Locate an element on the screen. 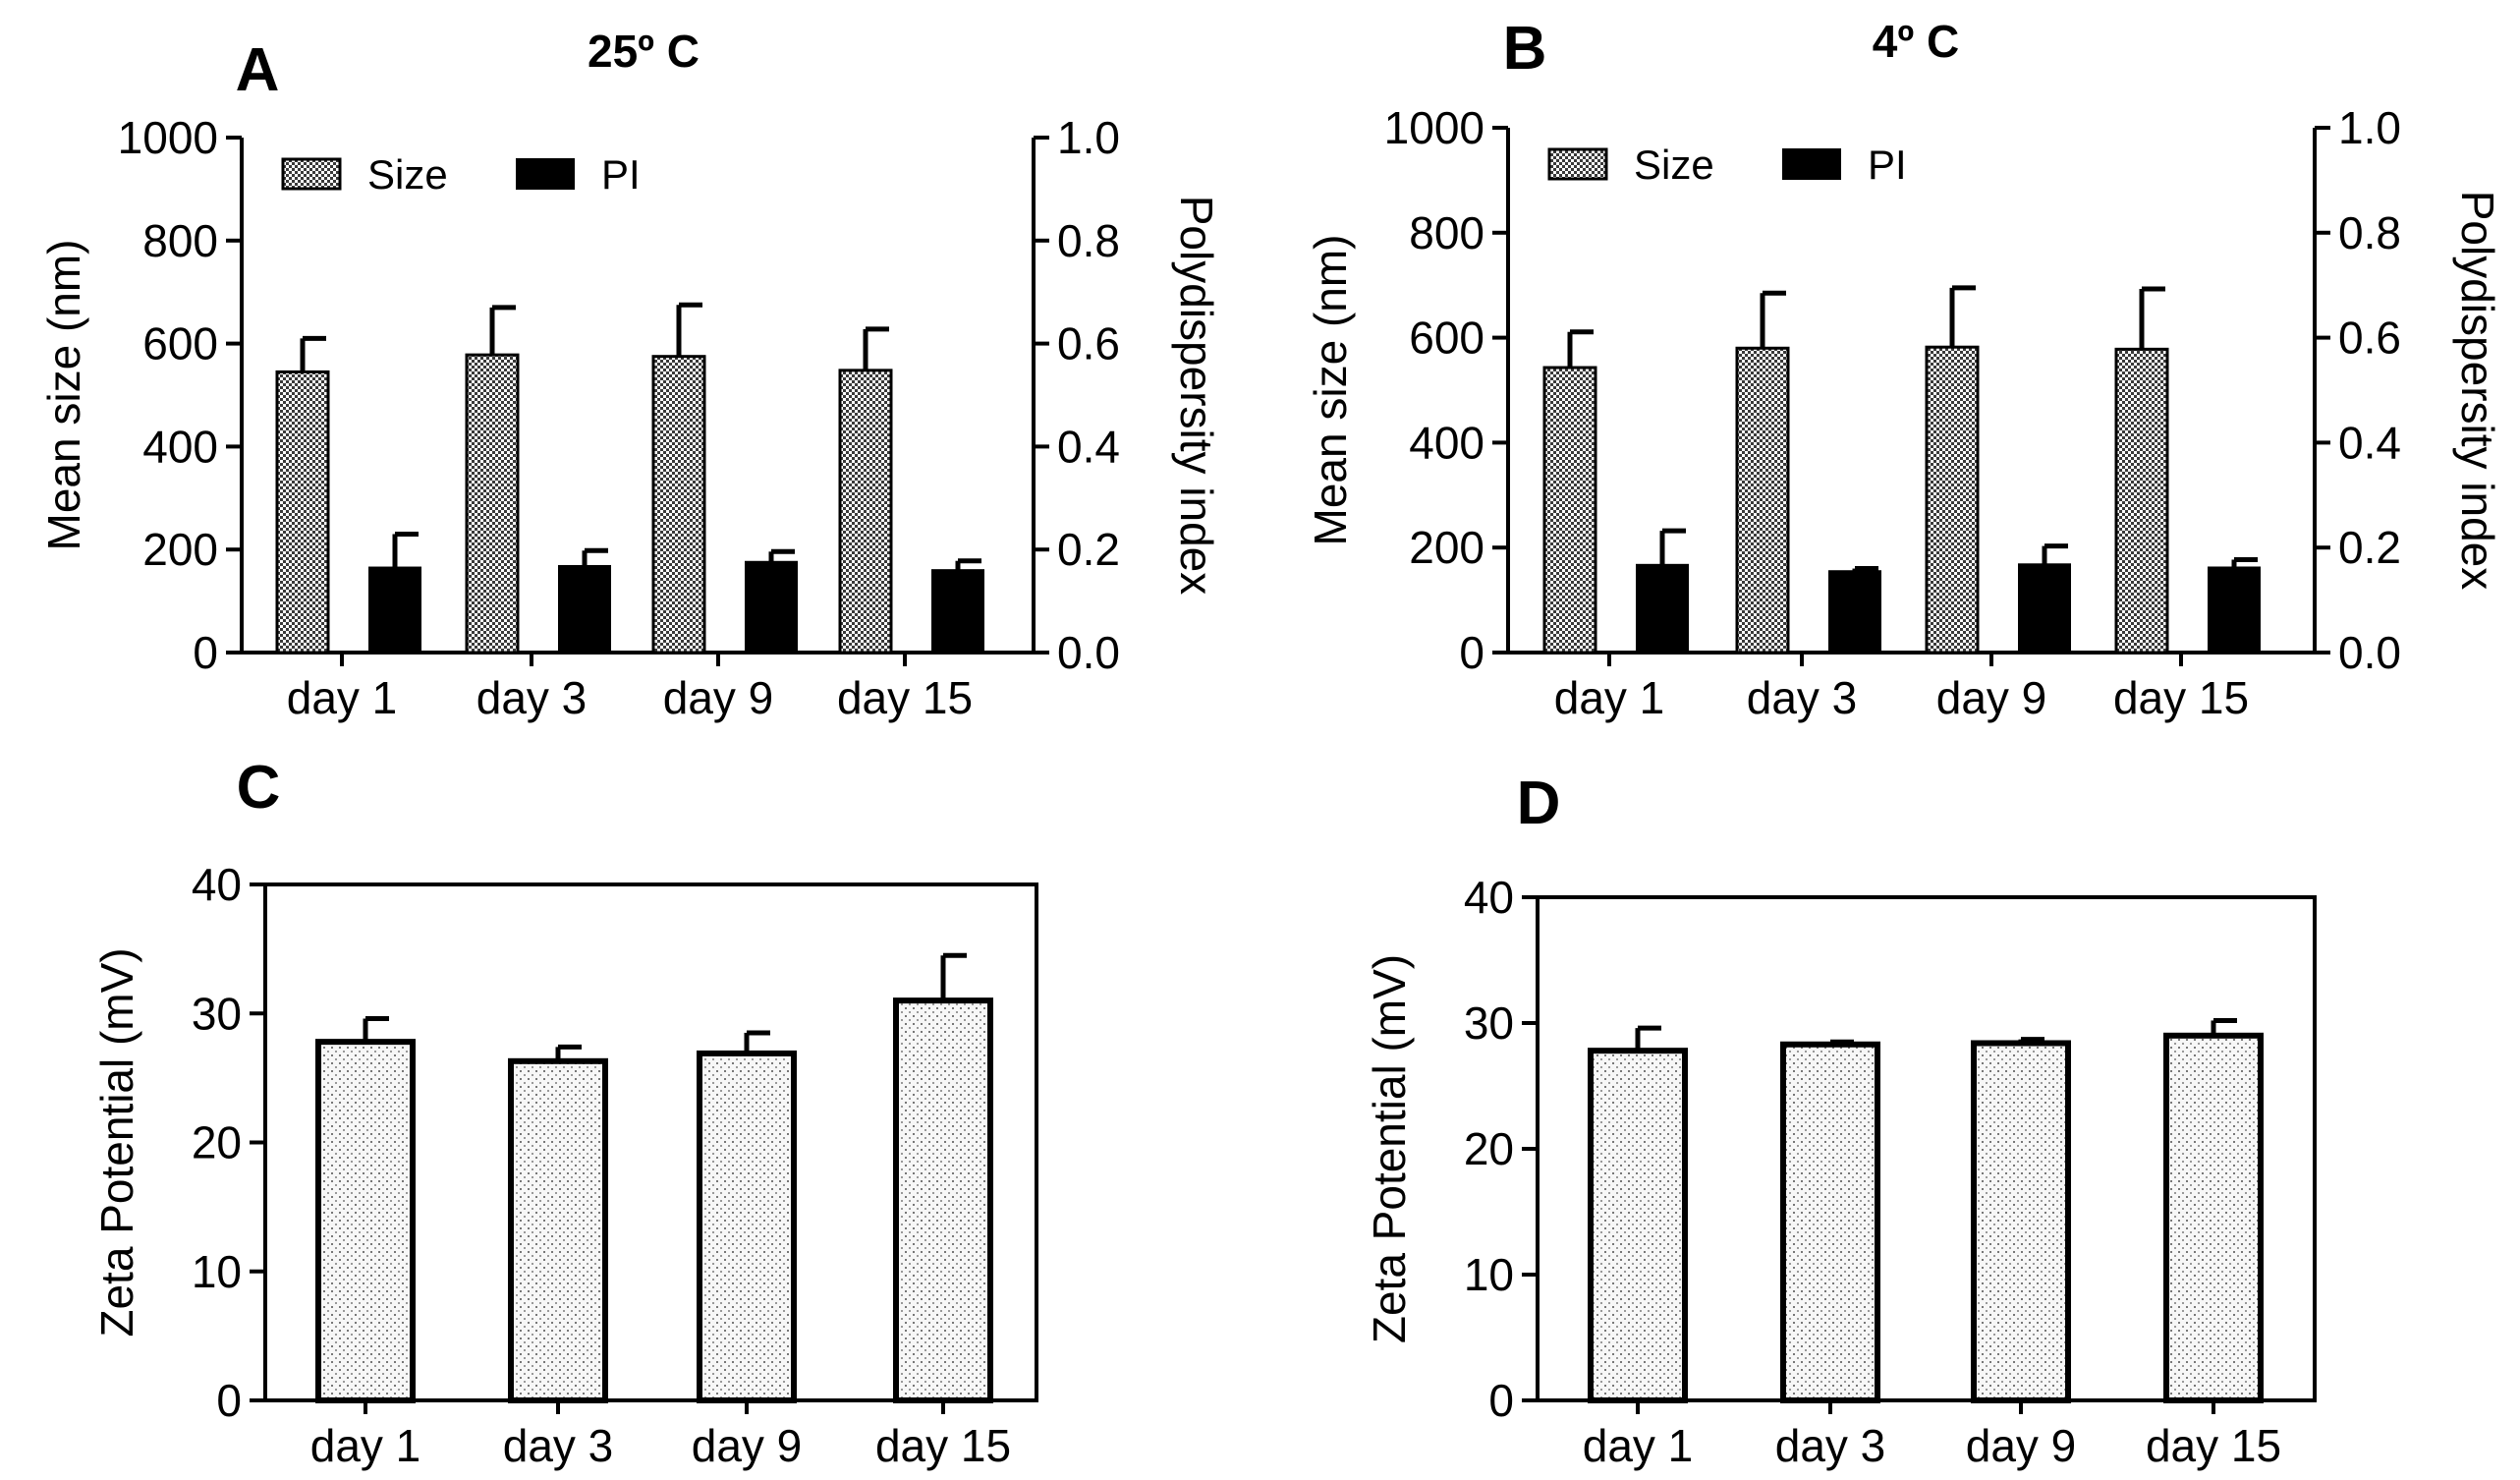  panel-letter: B is located at coordinates (1525, 49).